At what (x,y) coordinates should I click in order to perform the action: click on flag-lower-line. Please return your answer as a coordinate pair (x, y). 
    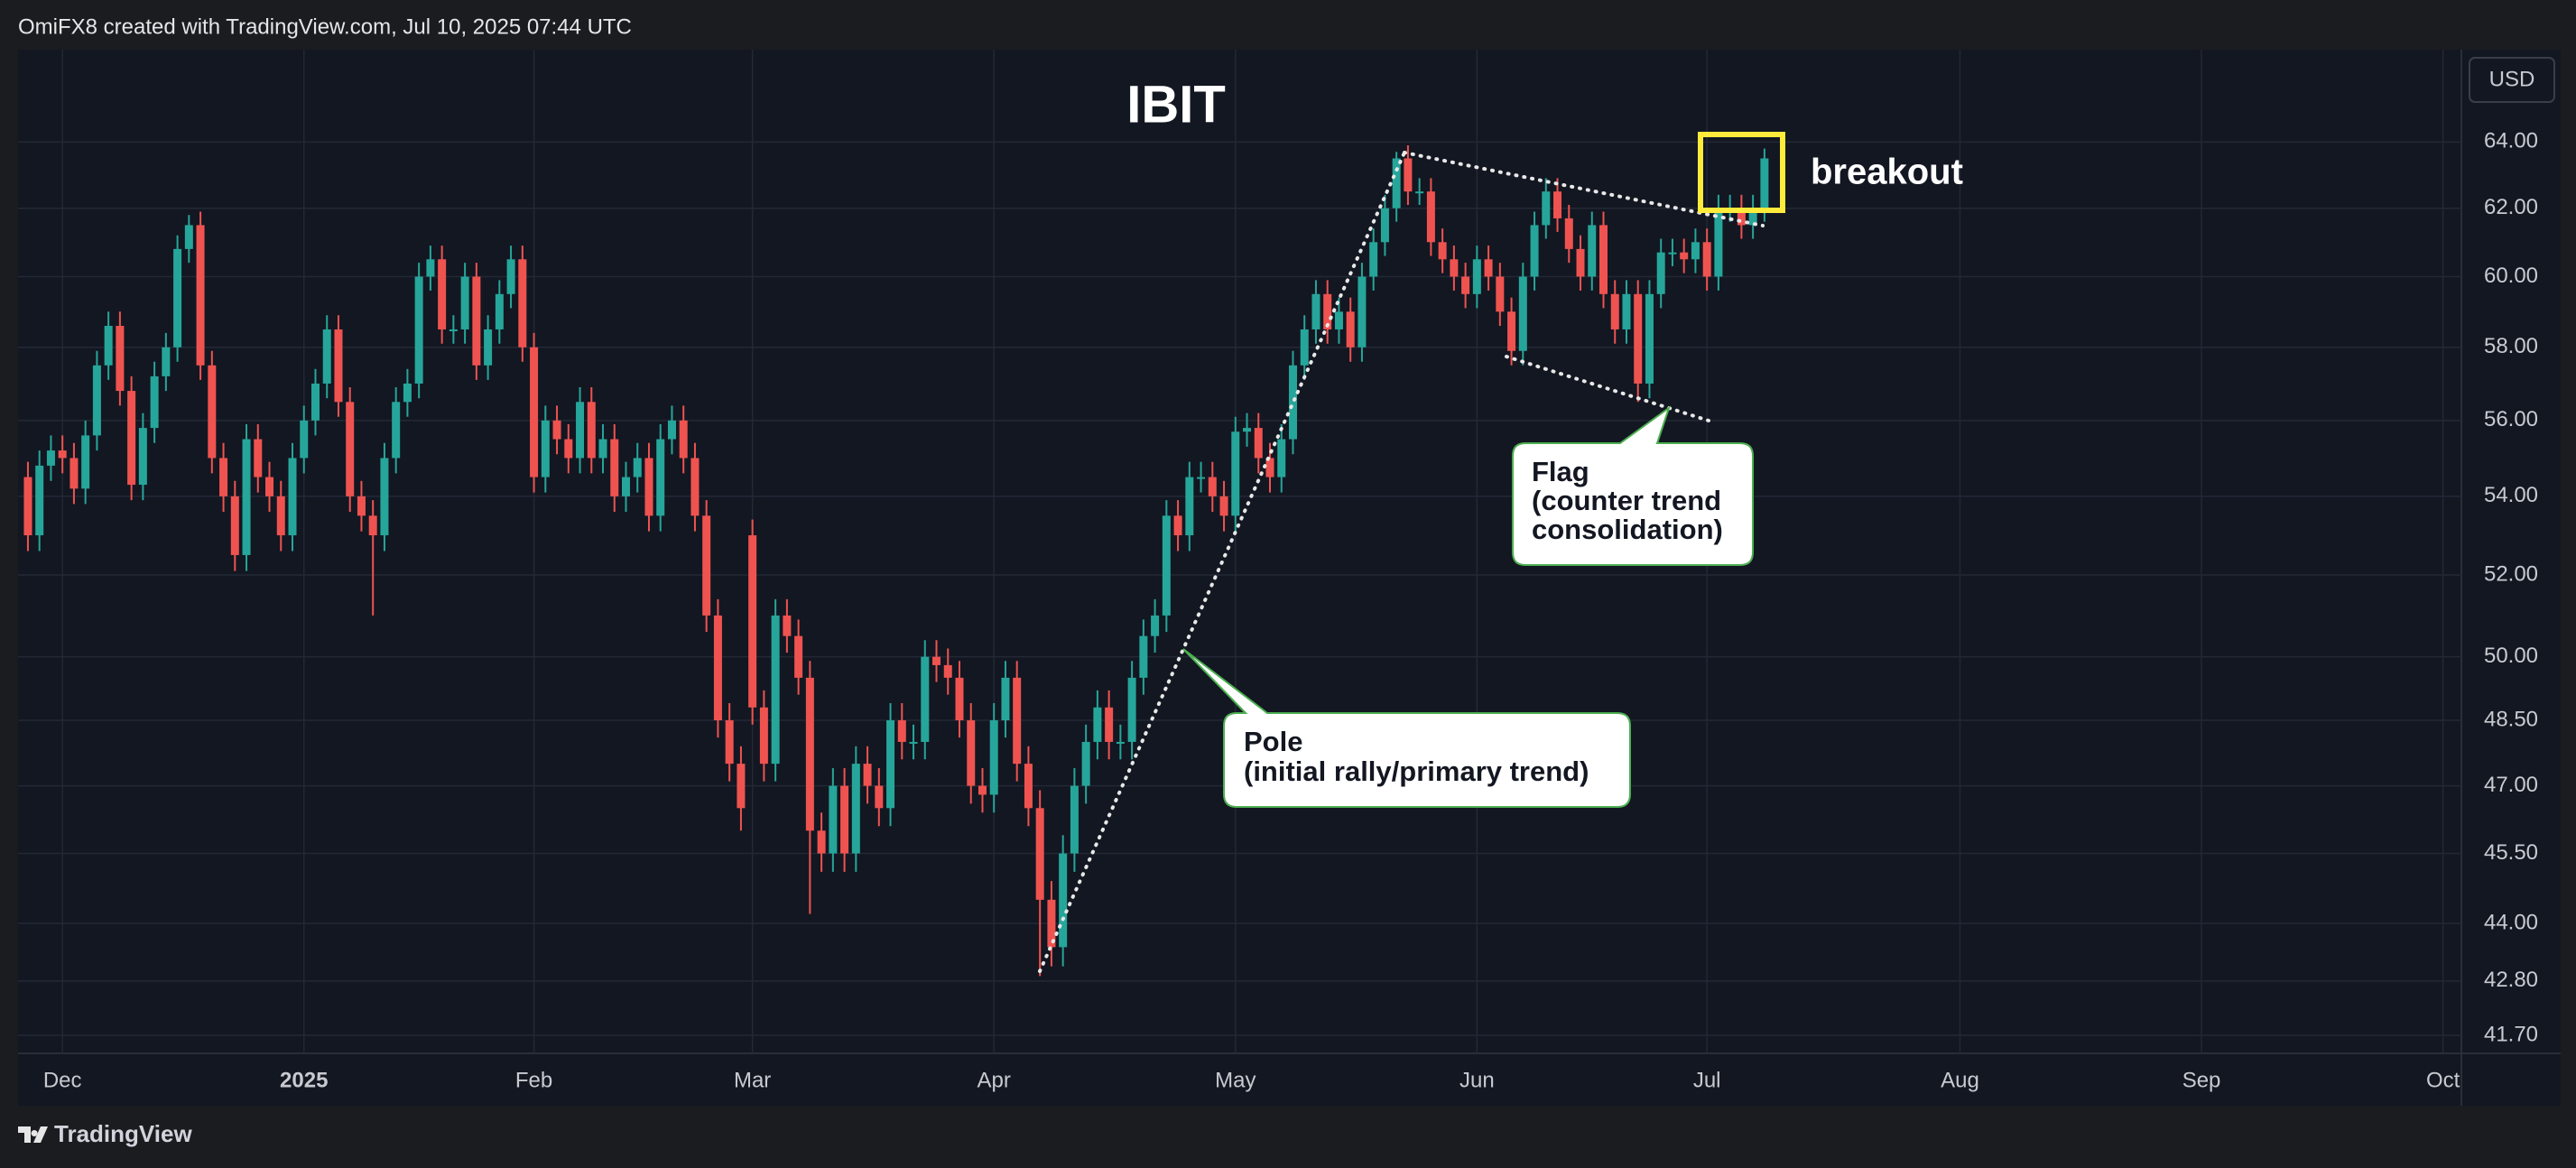
    Looking at the image, I should click on (1607, 388).